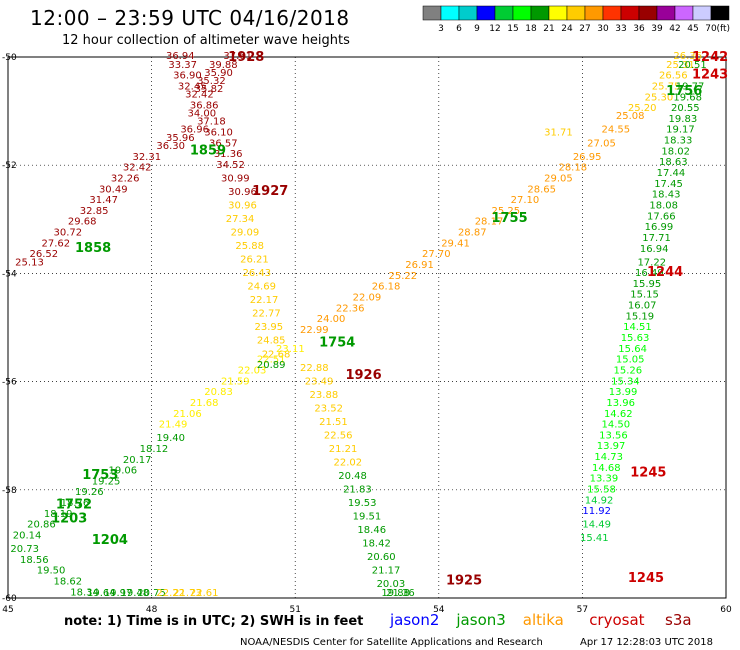 The width and height of the screenshot is (740, 650). I want to click on wave-height-value: 18.62, so click(67, 581).